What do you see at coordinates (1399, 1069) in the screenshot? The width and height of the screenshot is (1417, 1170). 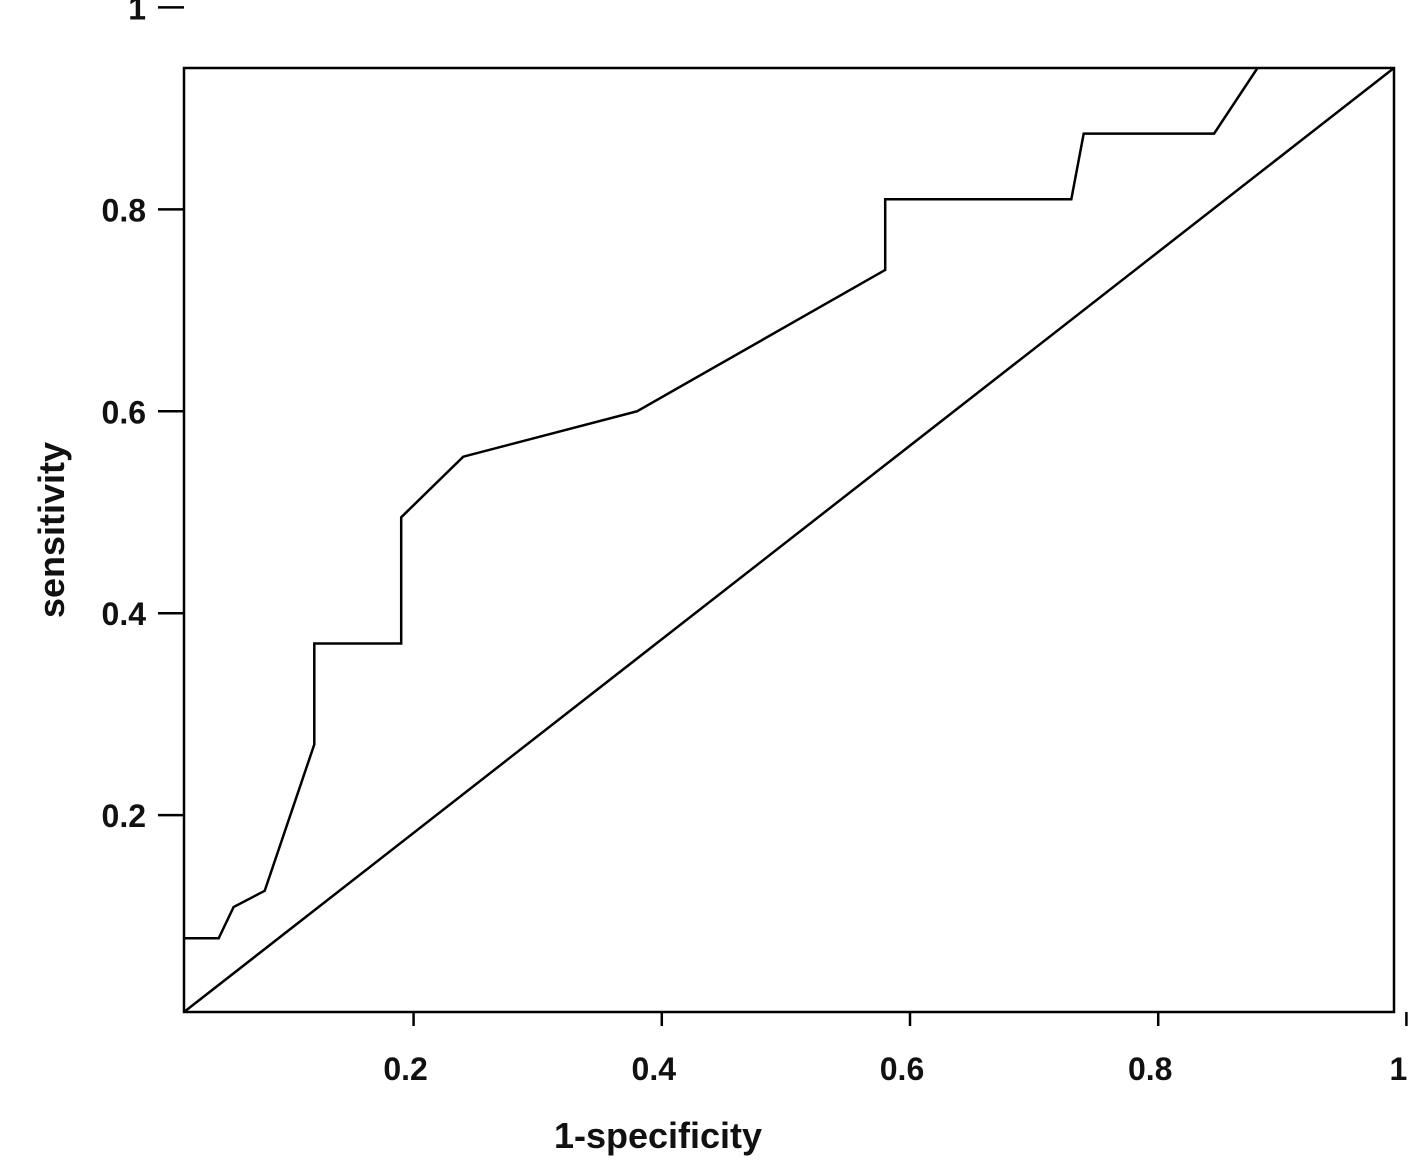 I see `x-tick-label: 1` at bounding box center [1399, 1069].